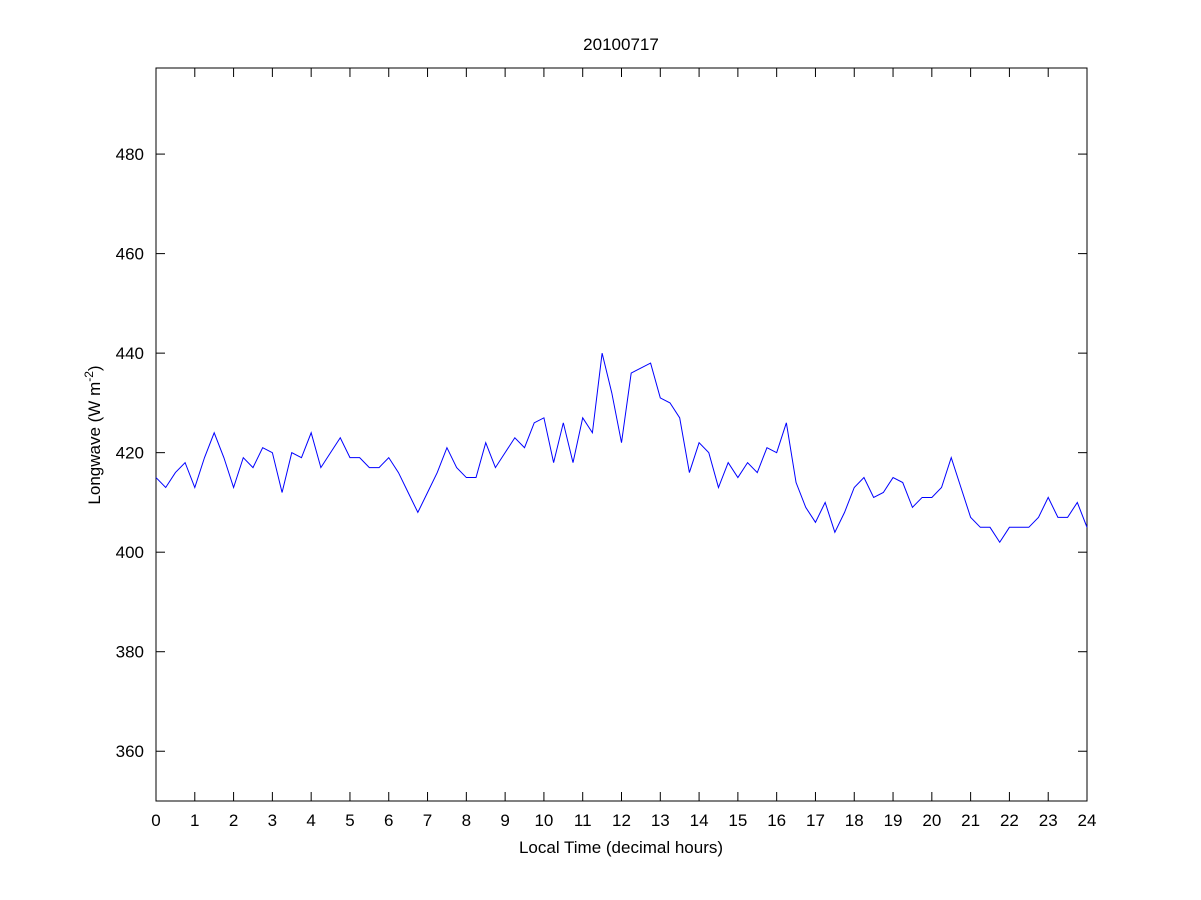 The image size is (1201, 900). Describe the element at coordinates (89, 376) in the screenshot. I see `y-label-sup: -2` at that location.